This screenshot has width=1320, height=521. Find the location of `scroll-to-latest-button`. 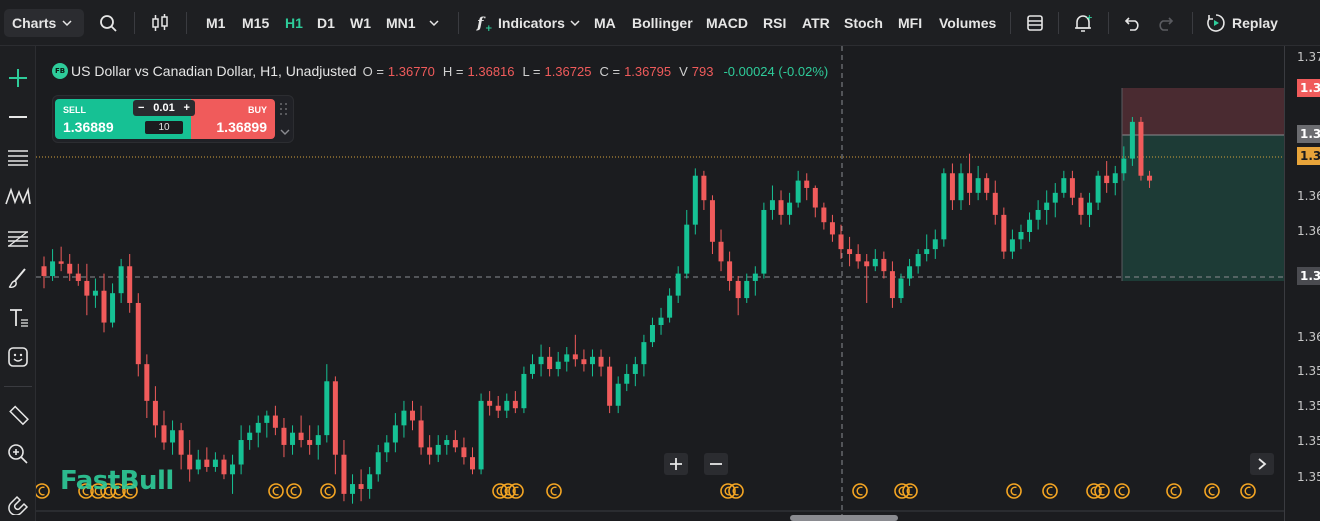

scroll-to-latest-button is located at coordinates (1262, 464).